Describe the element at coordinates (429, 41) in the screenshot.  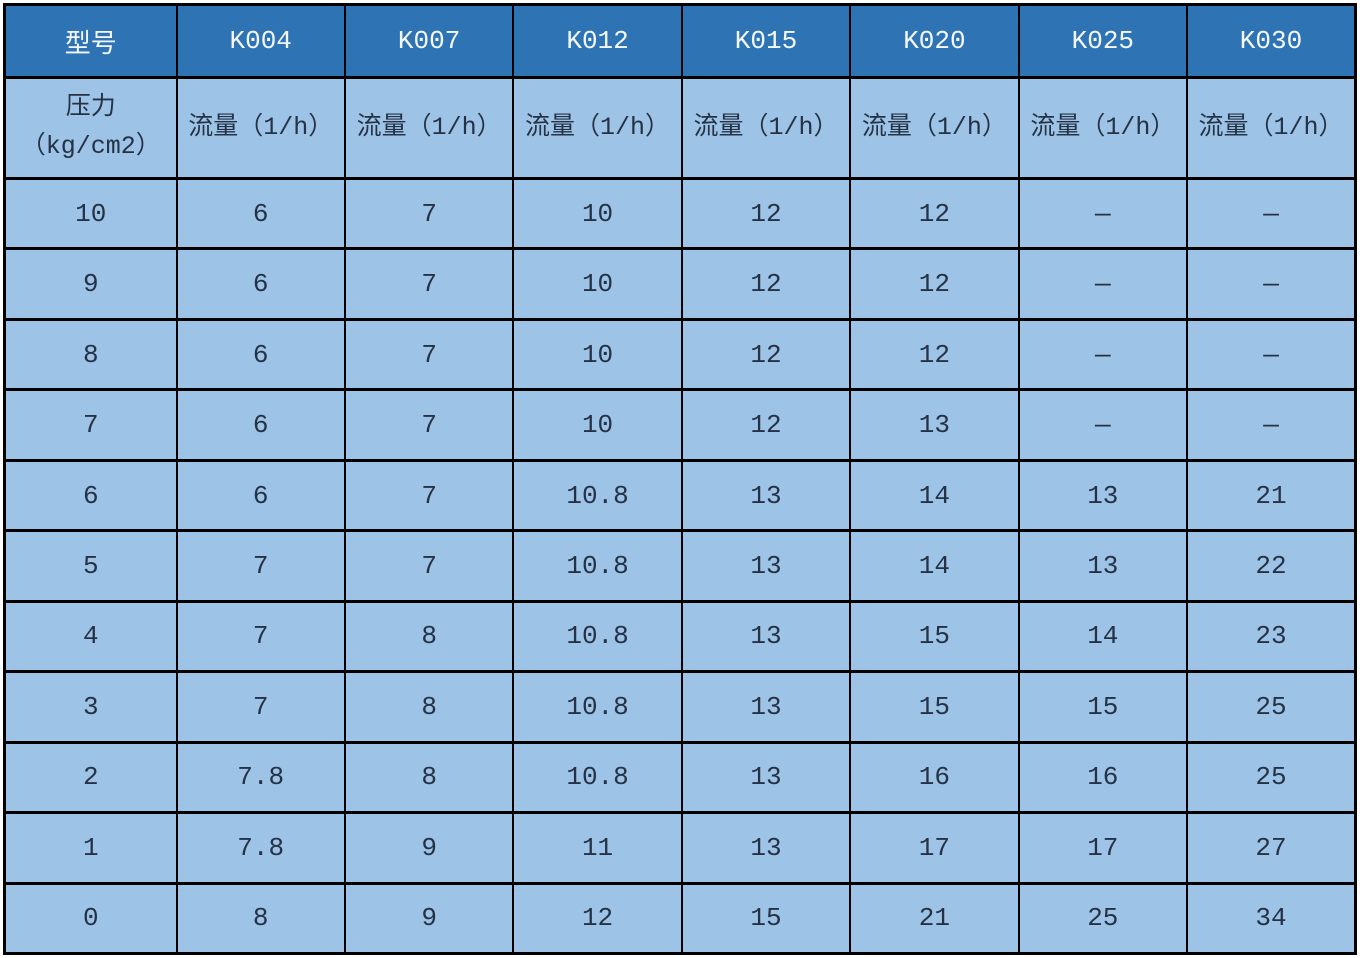
I see `model-header-cell: K007` at that location.